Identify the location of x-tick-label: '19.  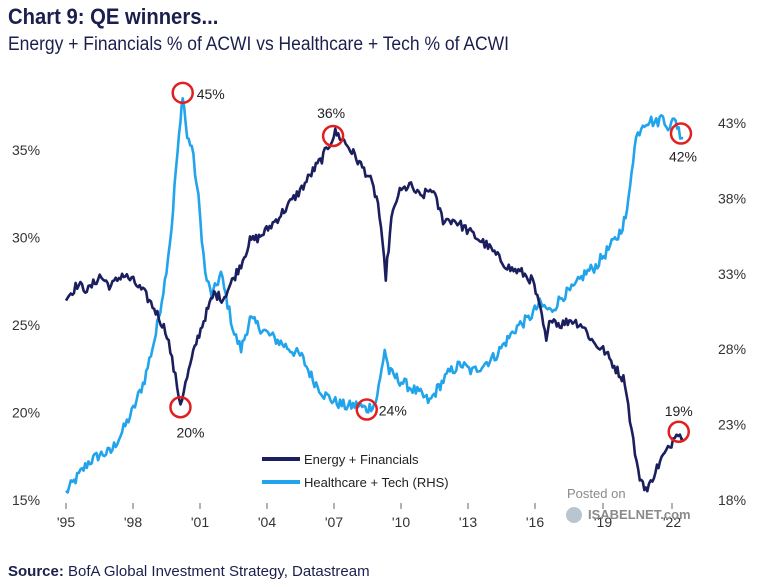
(603, 522).